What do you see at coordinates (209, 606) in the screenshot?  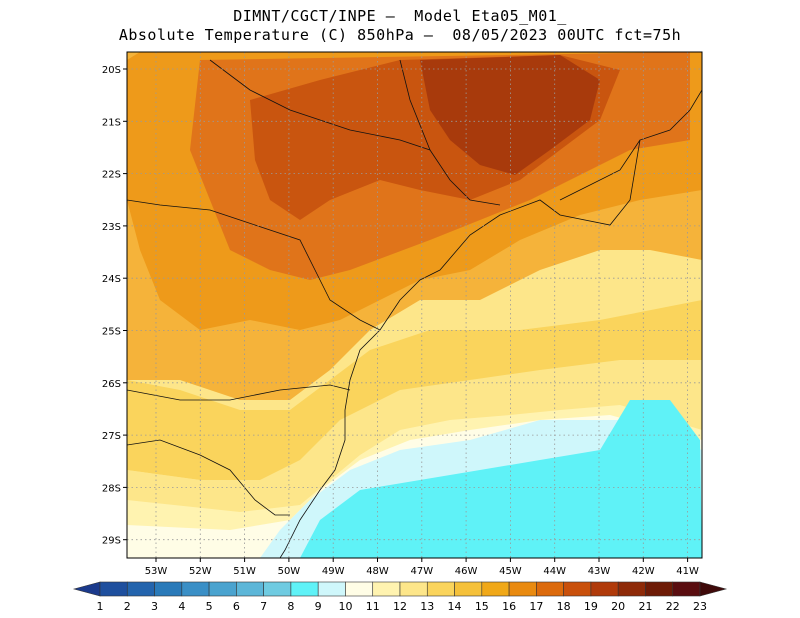 I see `colorbar-label: 5` at bounding box center [209, 606].